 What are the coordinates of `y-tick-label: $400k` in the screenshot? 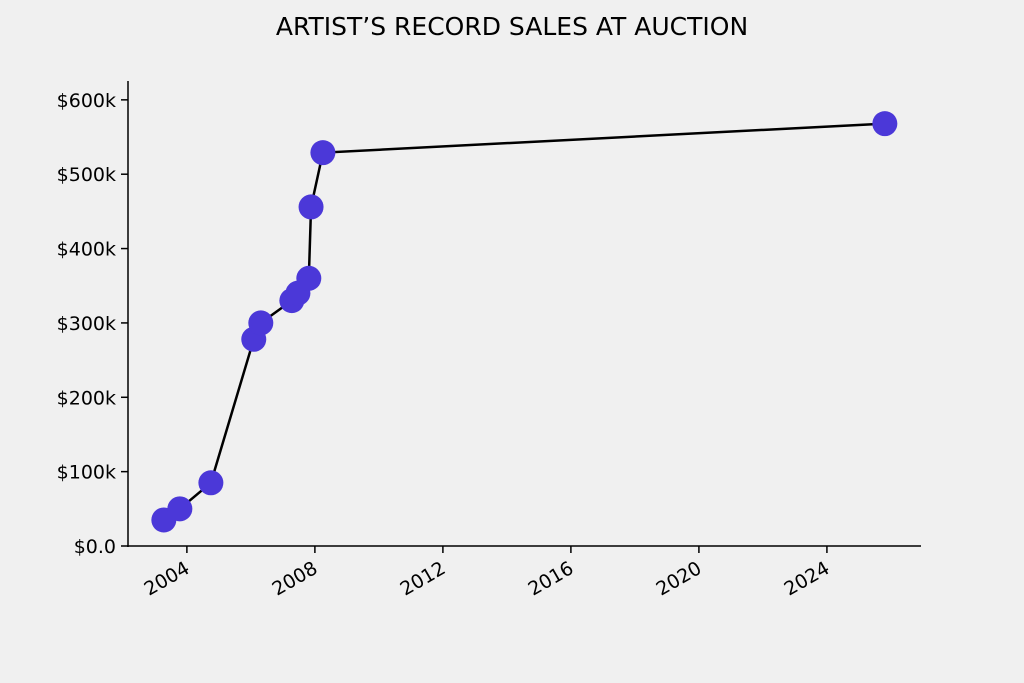 It's located at (86, 250).